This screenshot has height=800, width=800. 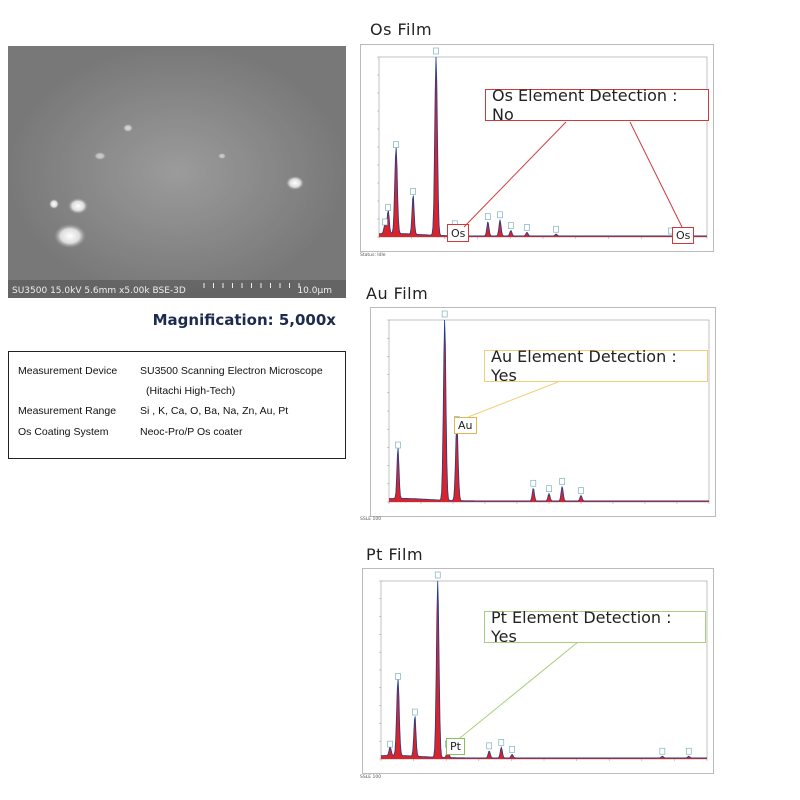 What do you see at coordinates (458, 233) in the screenshot?
I see `os-marker-tag: Os` at bounding box center [458, 233].